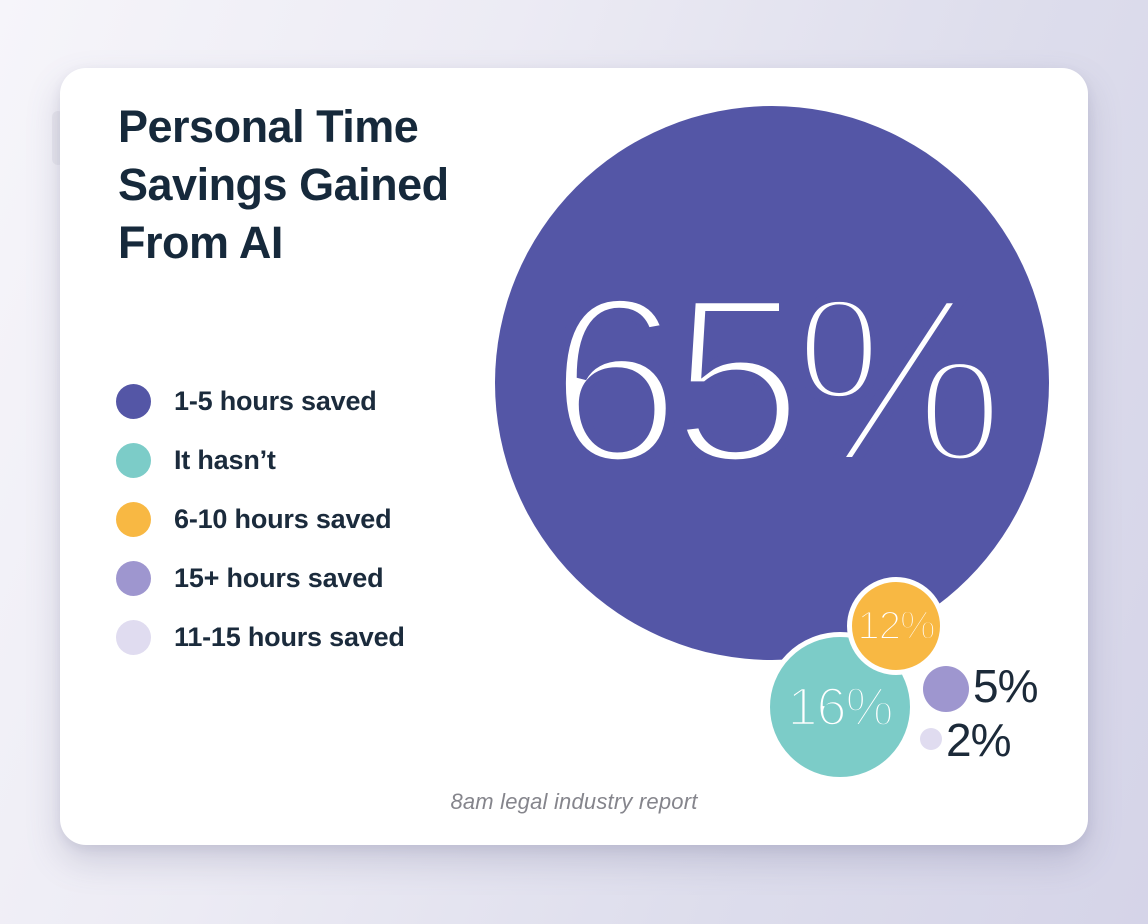  I want to click on legend-label: 1-5 hours saved, so click(275, 401).